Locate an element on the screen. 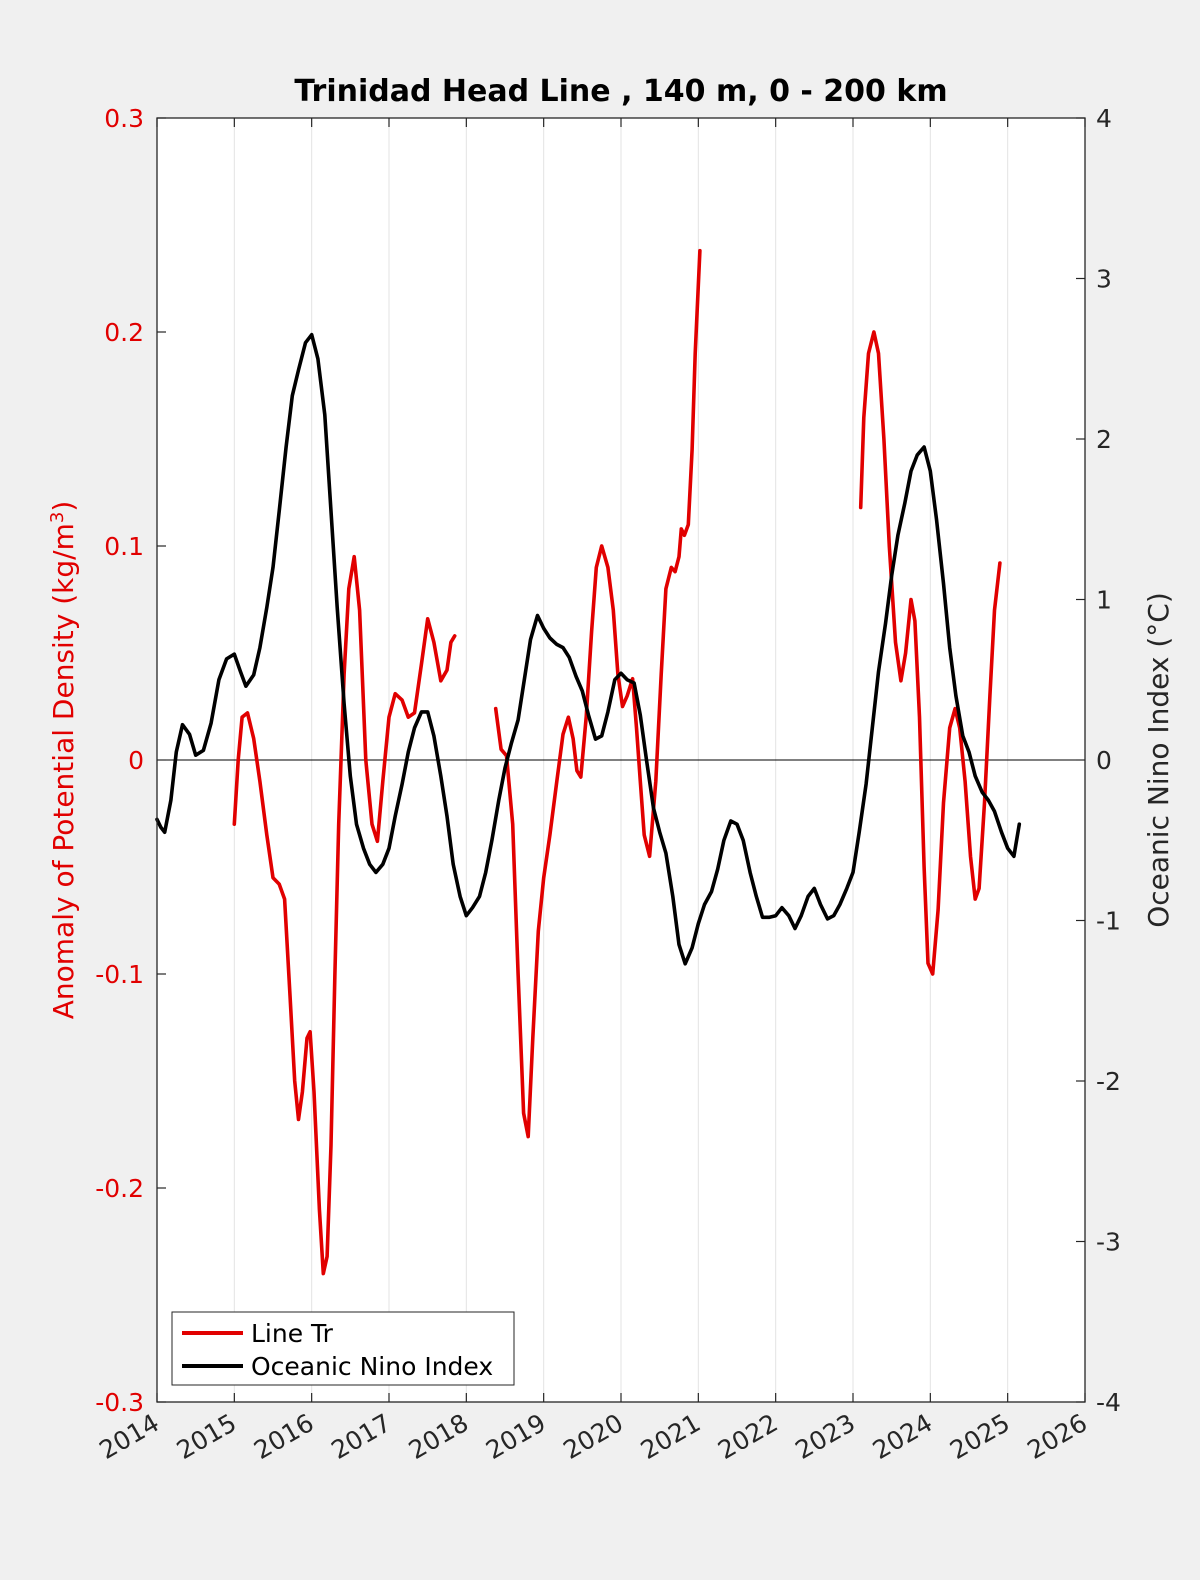 This screenshot has width=1200, height=1580. left-axis-label: Anomaly of Potential Density (kg/m3) is located at coordinates (64, 760).